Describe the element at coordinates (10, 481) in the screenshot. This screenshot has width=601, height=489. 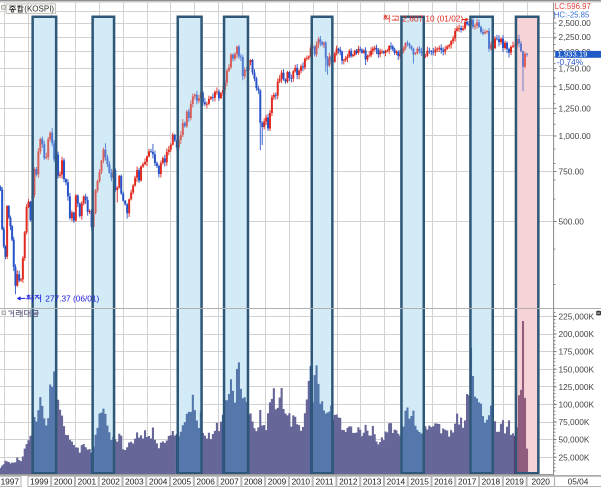
I see `svg-text: 1997` at that location.